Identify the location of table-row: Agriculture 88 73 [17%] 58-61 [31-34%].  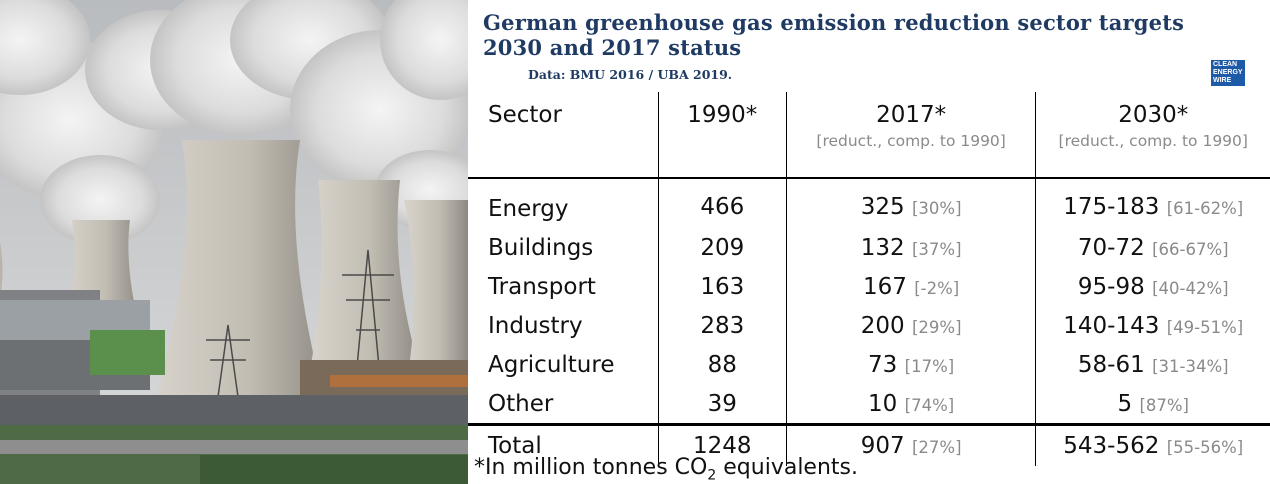
(869, 364).